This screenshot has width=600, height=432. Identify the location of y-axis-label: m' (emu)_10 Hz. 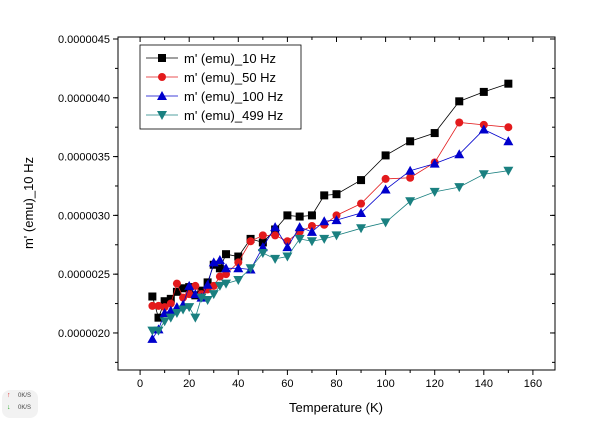
(28, 203).